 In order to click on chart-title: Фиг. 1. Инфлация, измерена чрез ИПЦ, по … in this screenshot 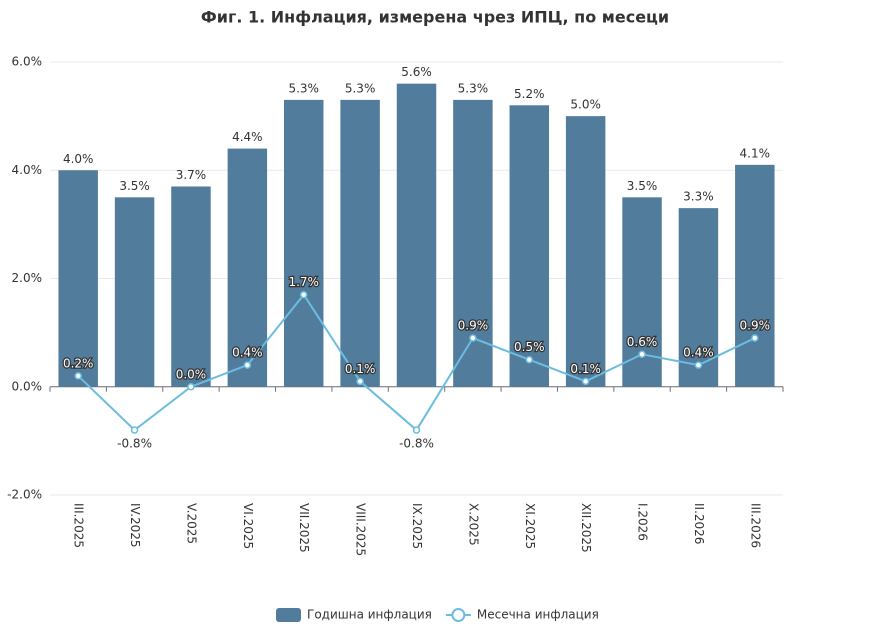, I will do `click(435, 17)`.